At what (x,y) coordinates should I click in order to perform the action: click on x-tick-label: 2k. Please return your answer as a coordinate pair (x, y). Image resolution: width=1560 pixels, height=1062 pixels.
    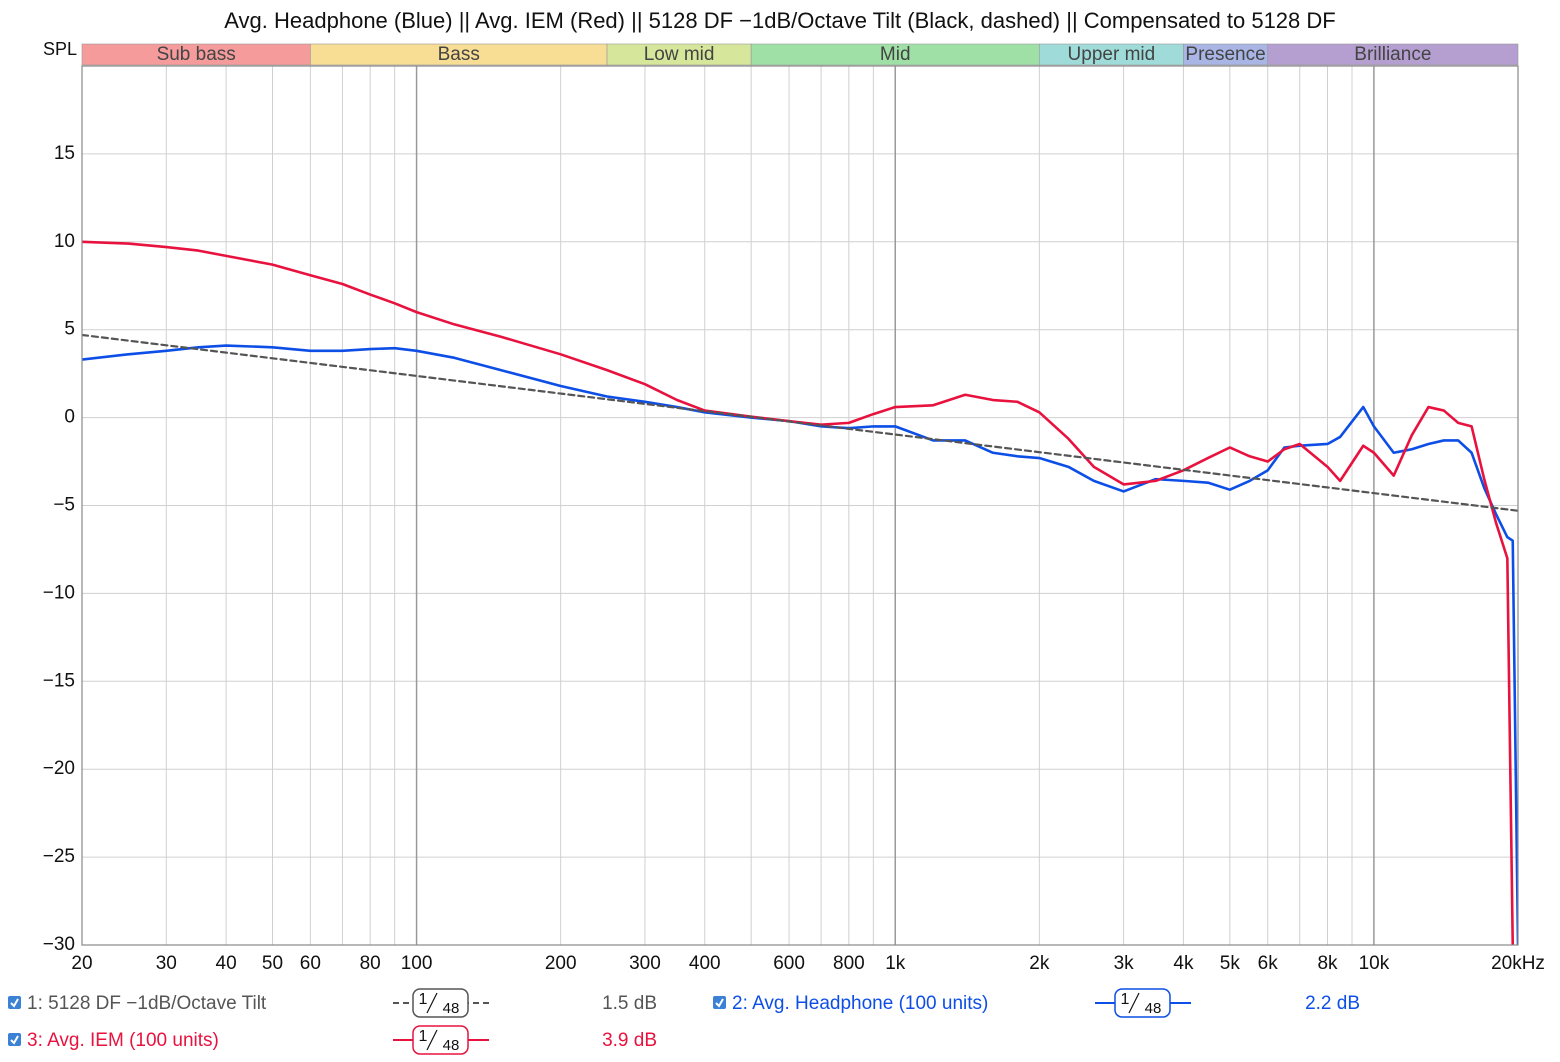
    Looking at the image, I should click on (1039, 963).